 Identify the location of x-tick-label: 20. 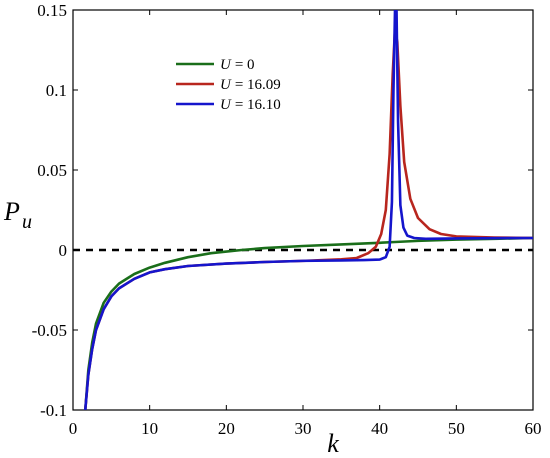
(226, 428).